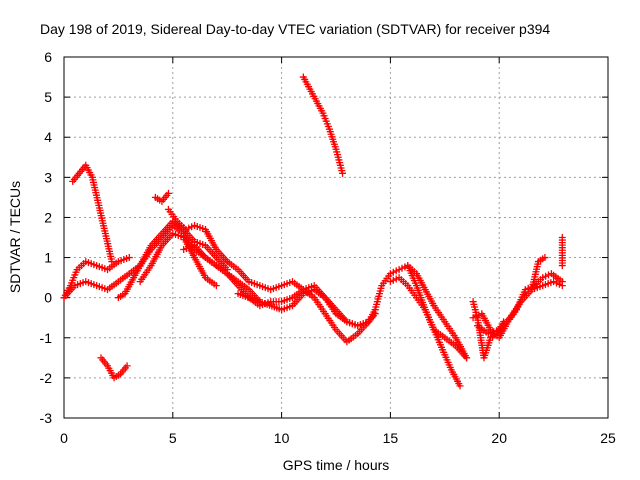  I want to click on y-tick-label: 3, so click(48, 177).